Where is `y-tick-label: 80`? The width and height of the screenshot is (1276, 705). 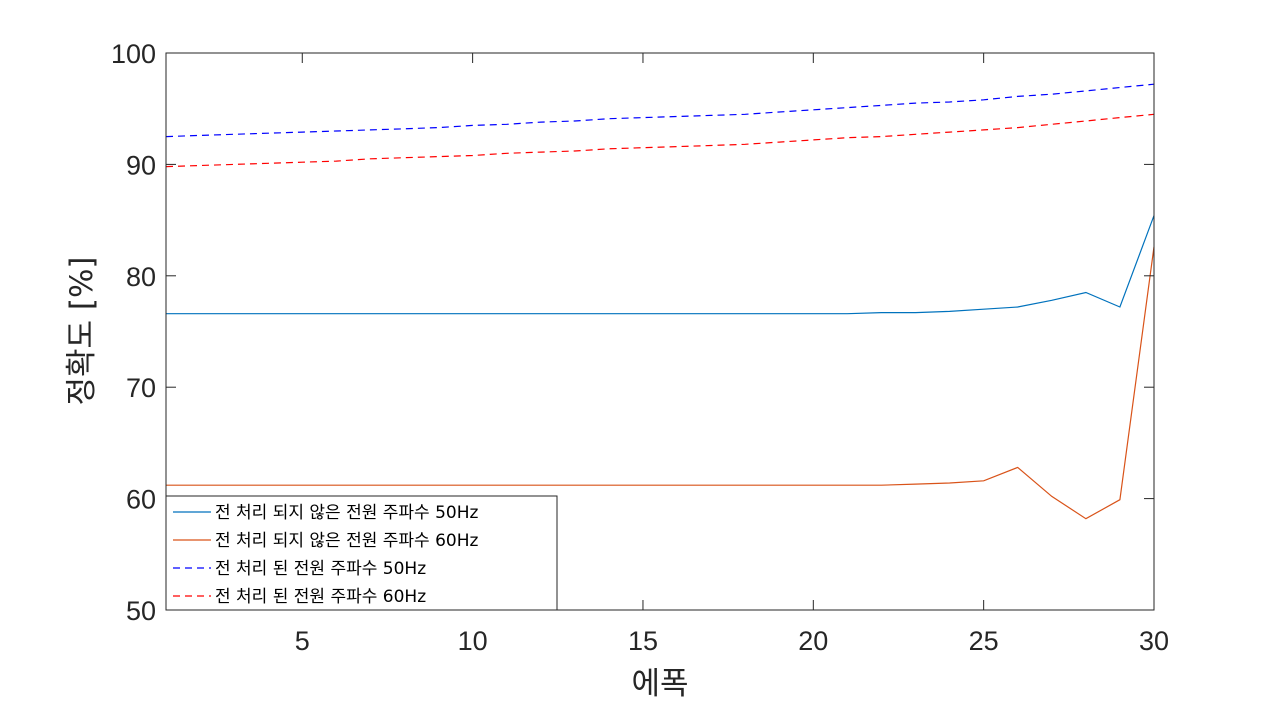 y-tick-label: 80 is located at coordinates (141, 277).